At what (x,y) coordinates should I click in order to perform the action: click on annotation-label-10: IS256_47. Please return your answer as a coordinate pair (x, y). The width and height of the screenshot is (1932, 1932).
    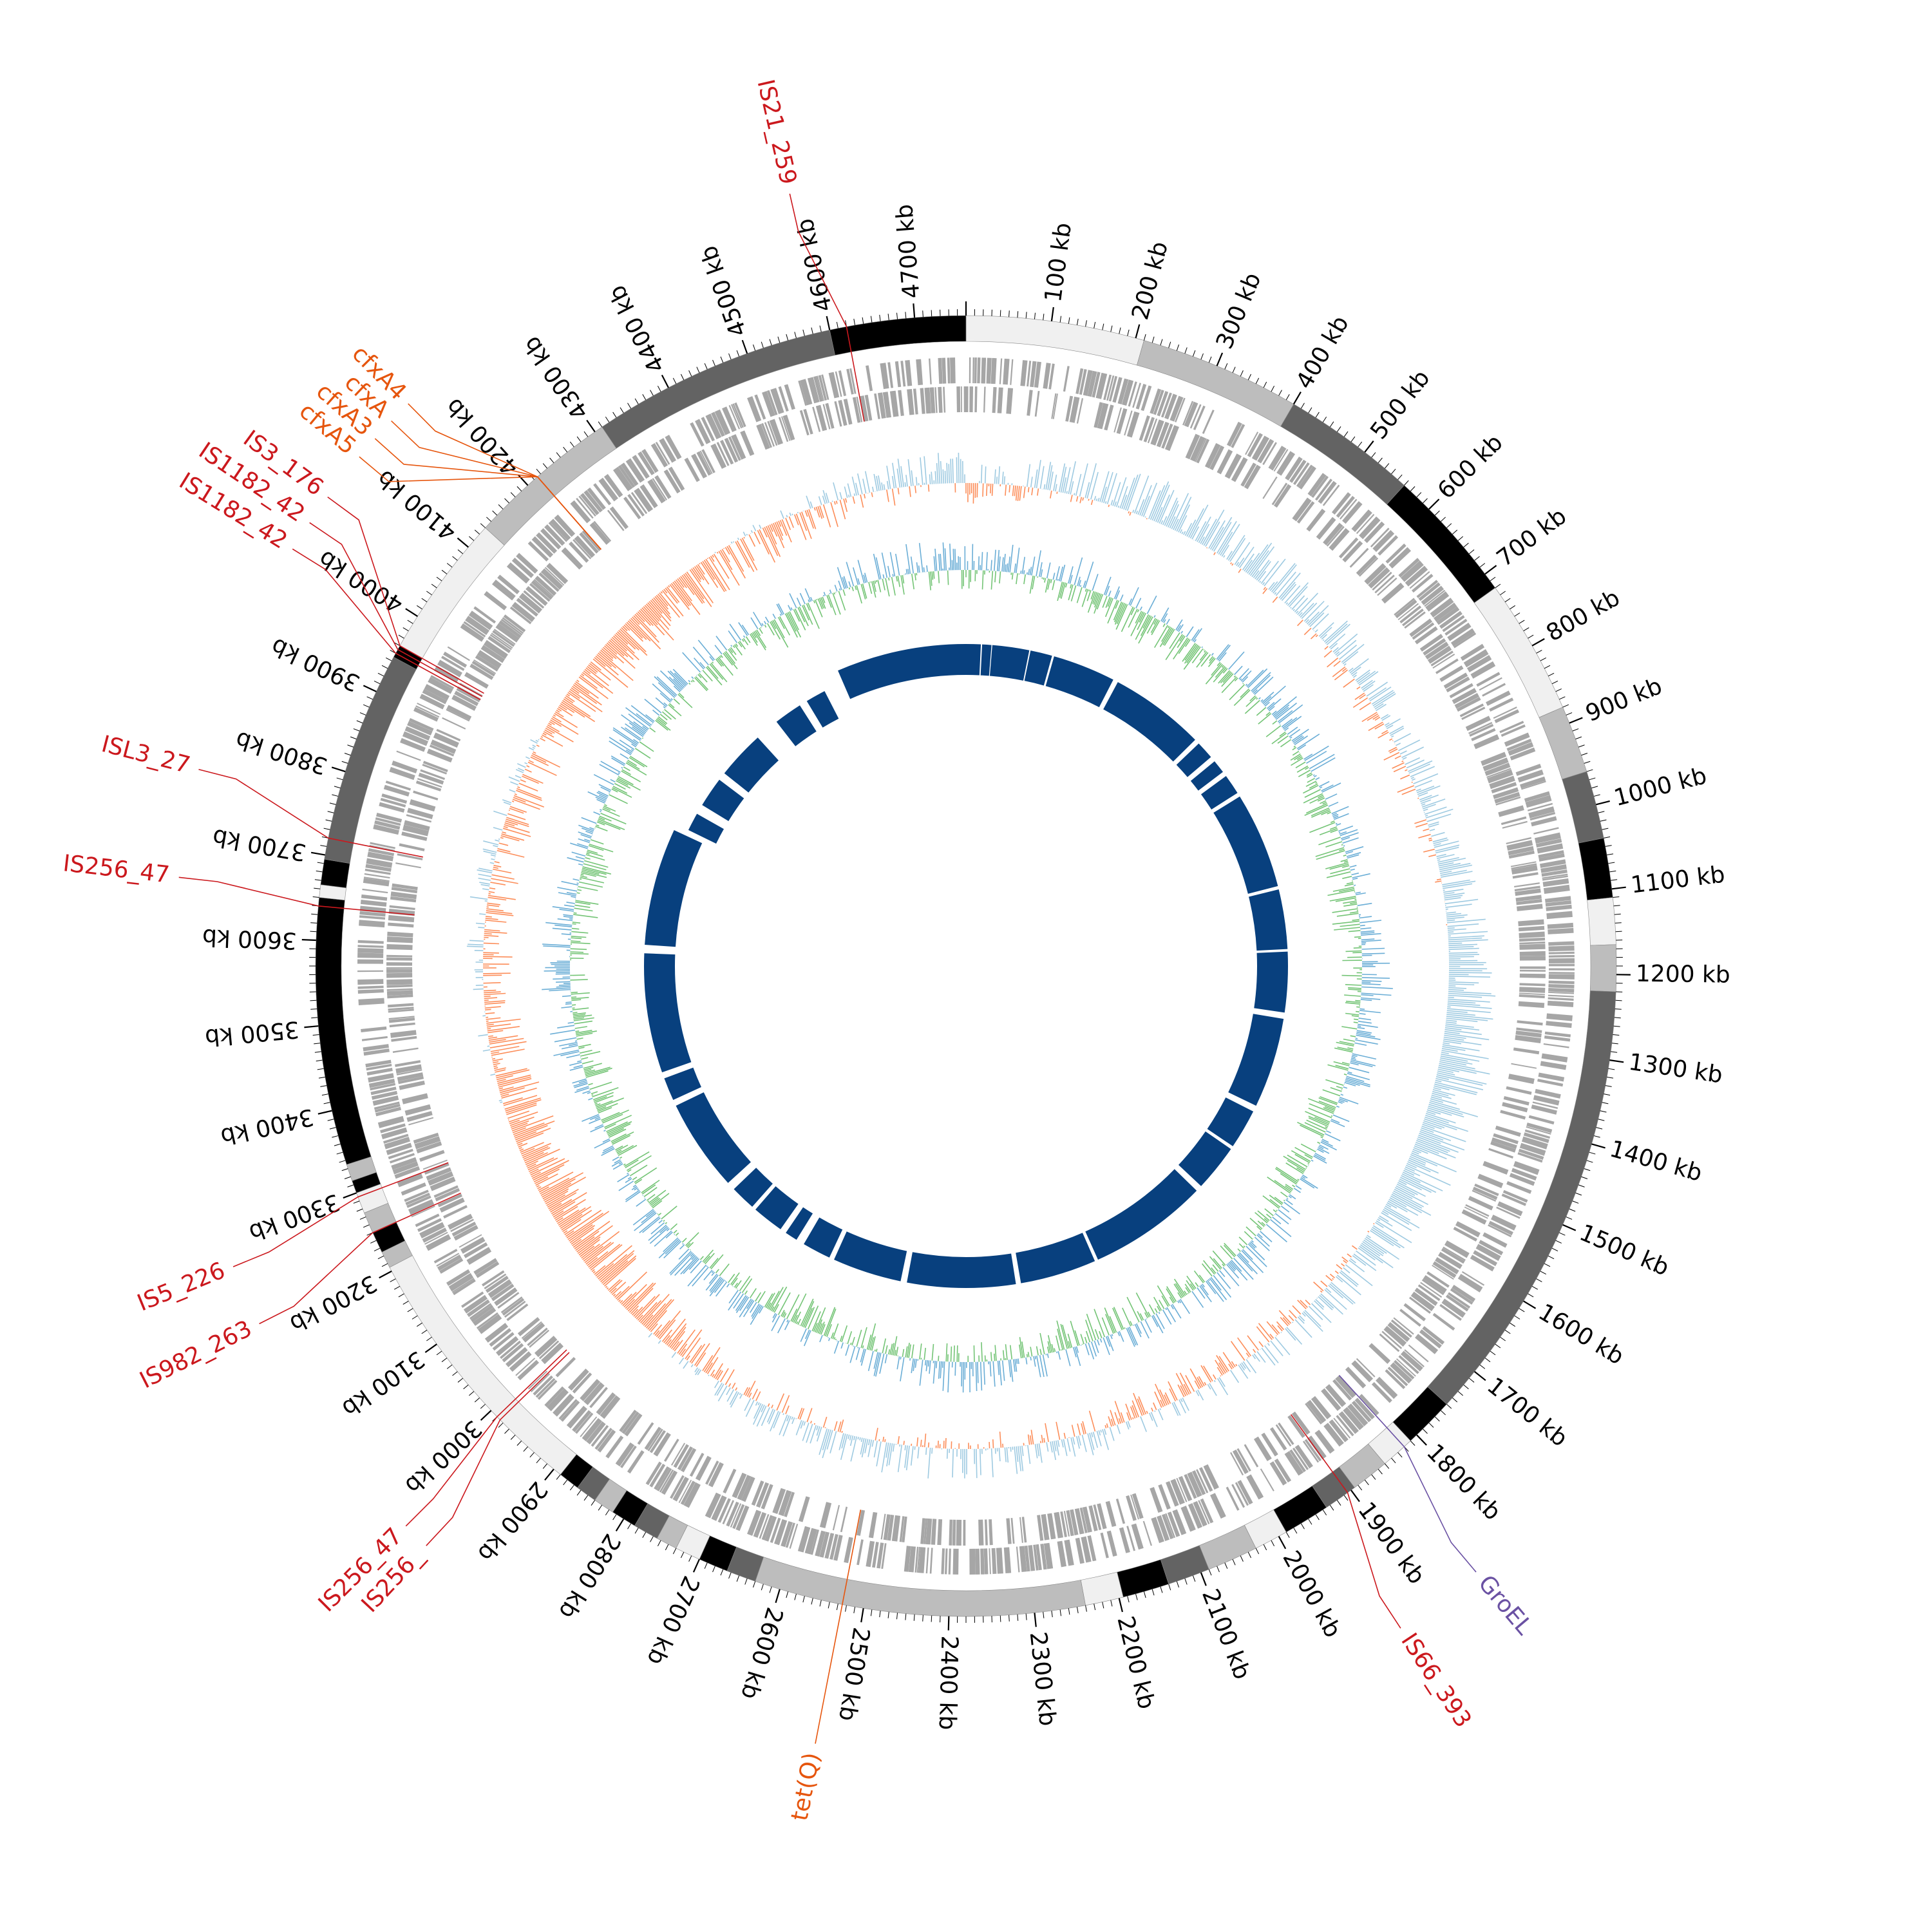
    Looking at the image, I should click on (116, 869).